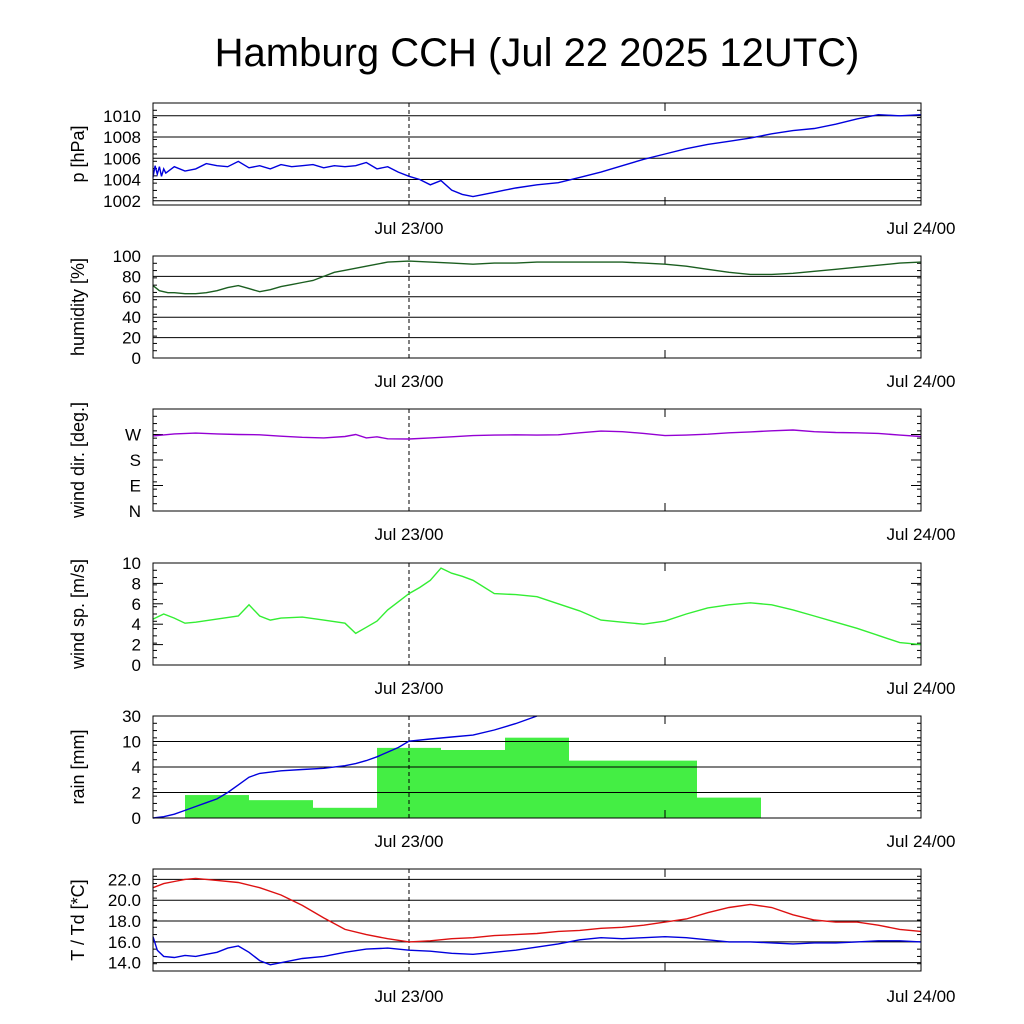  What do you see at coordinates (131, 297) in the screenshot?
I see `y-tick-label-3: 60` at bounding box center [131, 297].